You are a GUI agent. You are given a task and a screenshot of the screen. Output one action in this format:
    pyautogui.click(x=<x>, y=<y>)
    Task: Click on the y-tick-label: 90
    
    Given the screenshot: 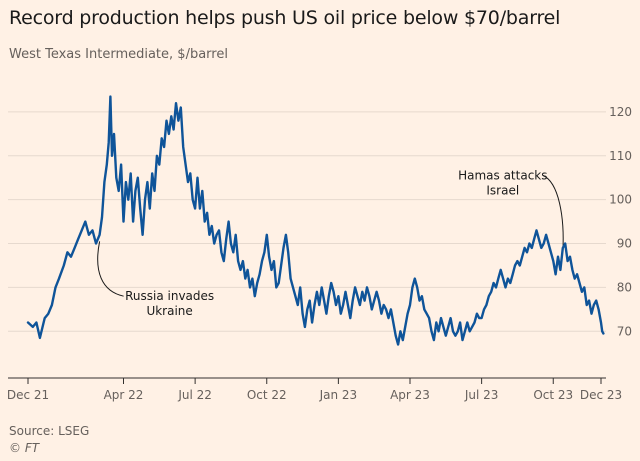 What is the action you would take?
    pyautogui.click(x=624, y=244)
    